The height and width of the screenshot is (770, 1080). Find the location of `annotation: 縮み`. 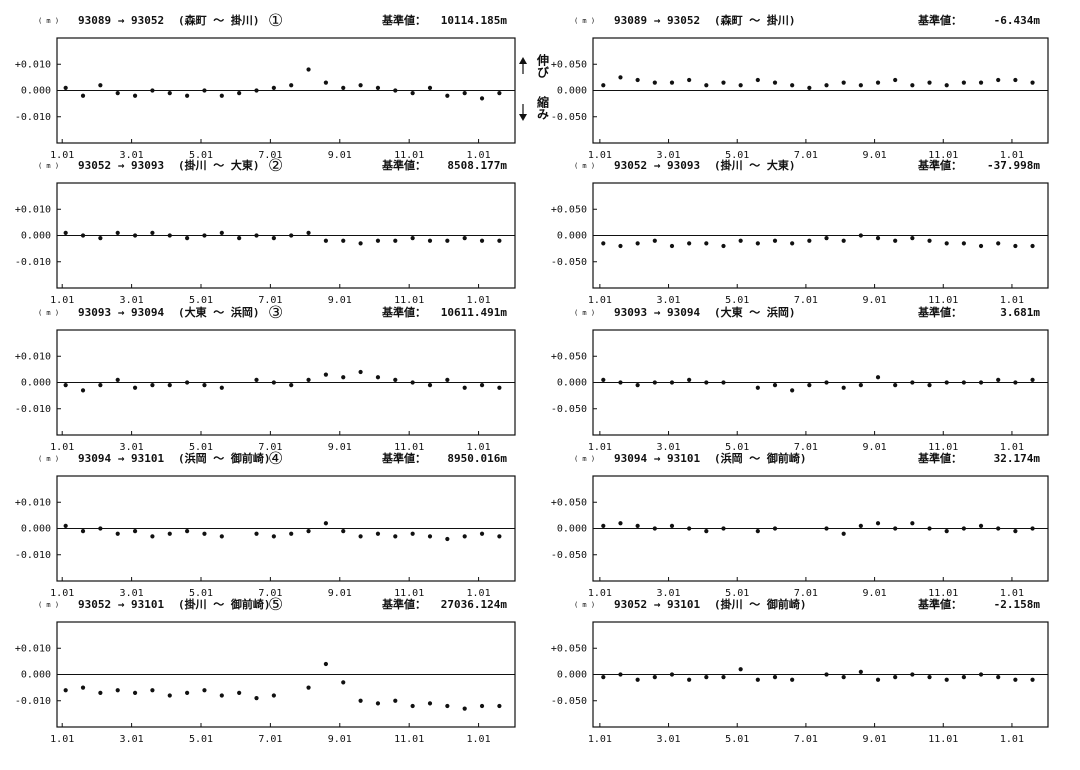

annotation: 縮み is located at coordinates (543, 107).